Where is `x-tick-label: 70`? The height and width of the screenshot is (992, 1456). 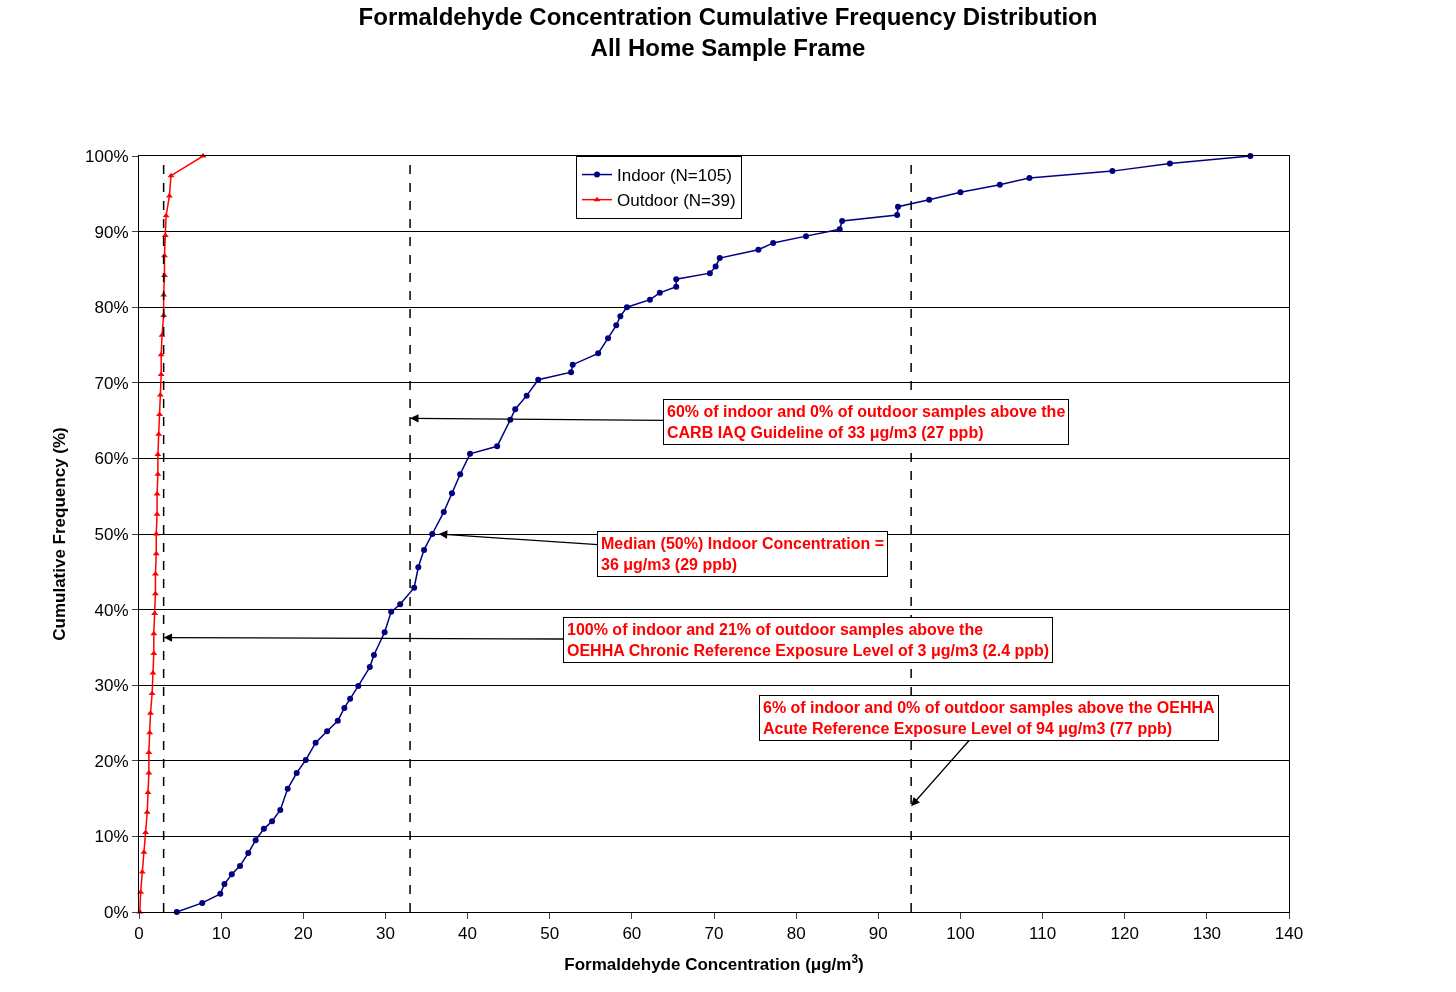
x-tick-label: 70 is located at coordinates (714, 934).